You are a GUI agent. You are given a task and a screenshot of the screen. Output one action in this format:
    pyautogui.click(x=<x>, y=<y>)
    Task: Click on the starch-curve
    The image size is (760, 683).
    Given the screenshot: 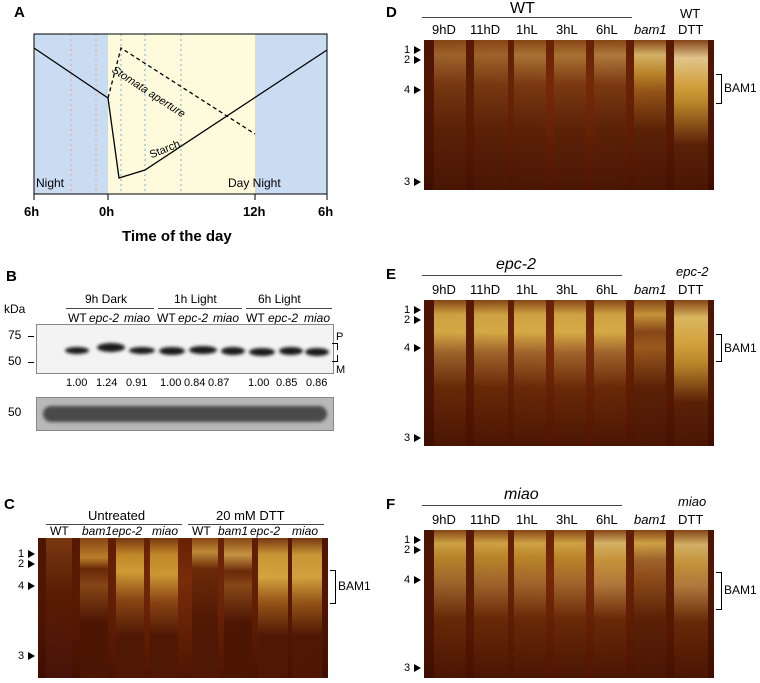 What is the action you would take?
    pyautogui.click(x=180, y=113)
    